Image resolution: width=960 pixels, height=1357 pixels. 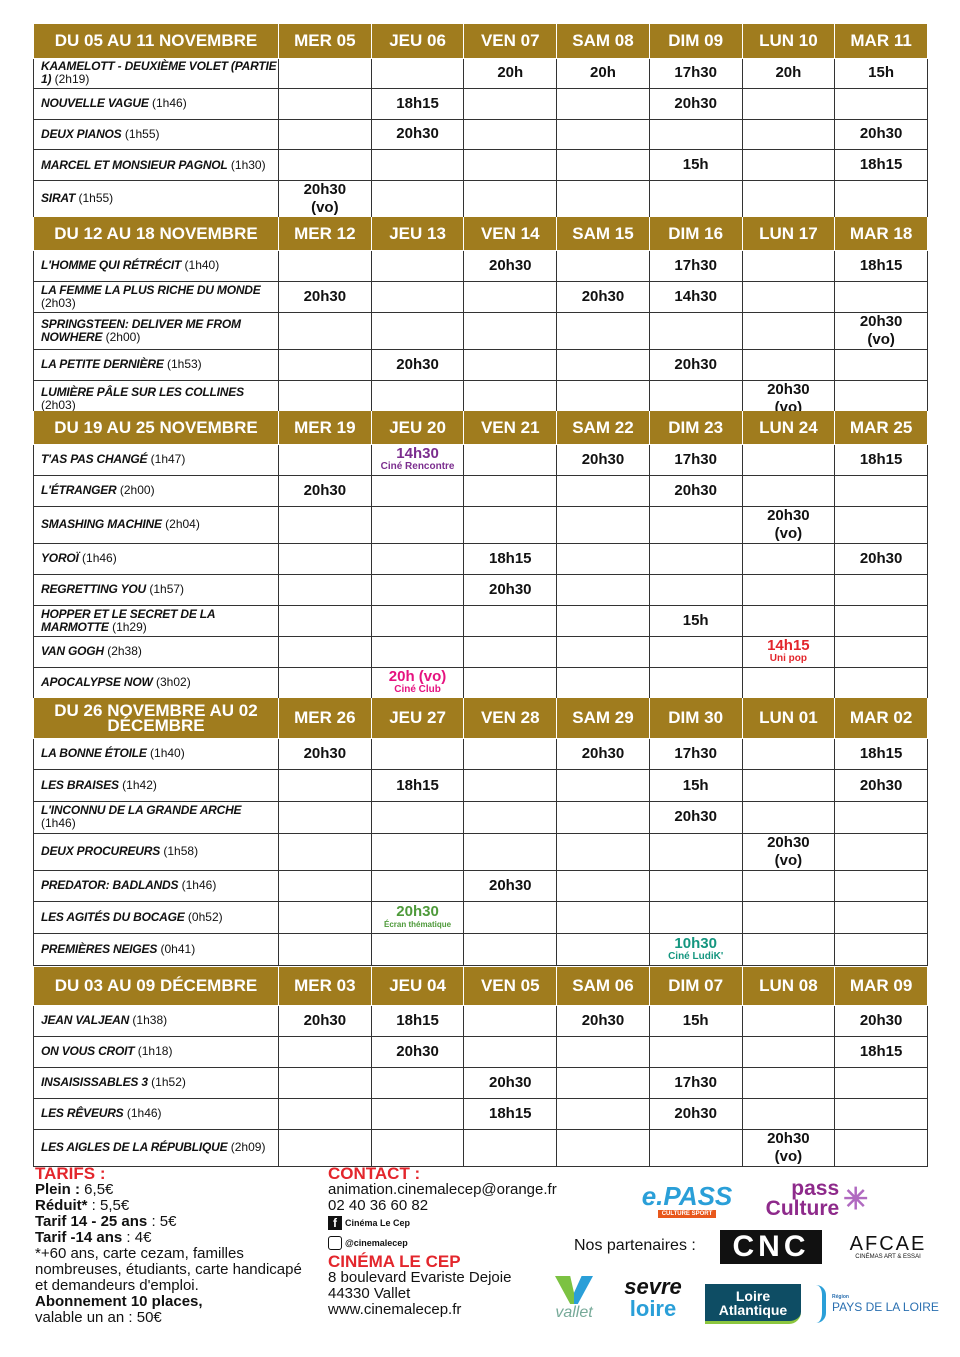 I want to click on showtime-cell: 15h, so click(x=695, y=620).